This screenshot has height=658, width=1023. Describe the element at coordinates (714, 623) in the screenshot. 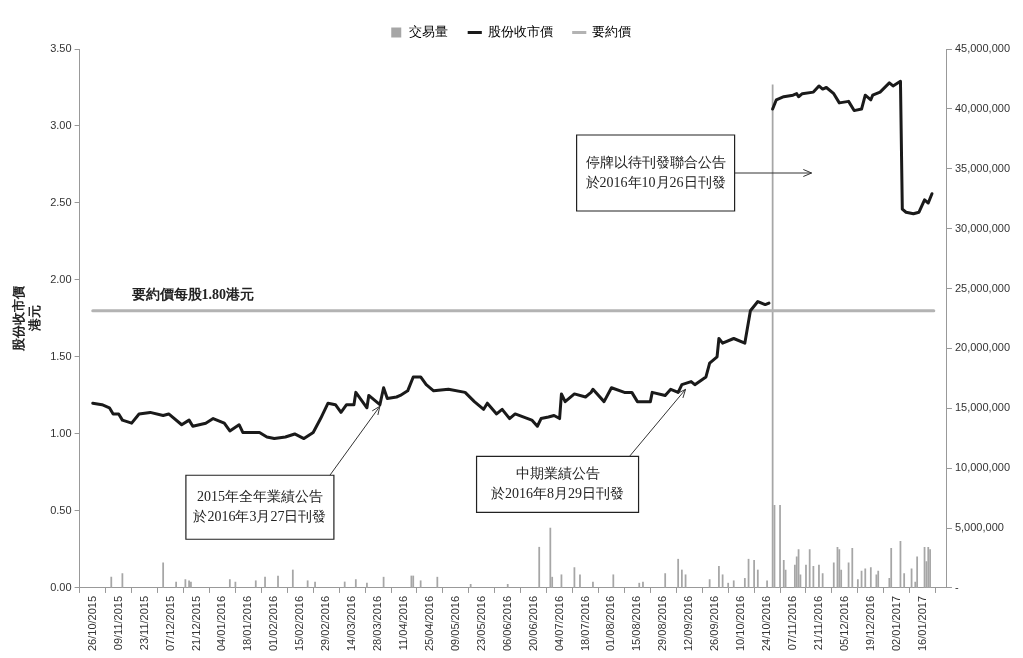

I see `x-tick-label: 26/09/2016` at that location.